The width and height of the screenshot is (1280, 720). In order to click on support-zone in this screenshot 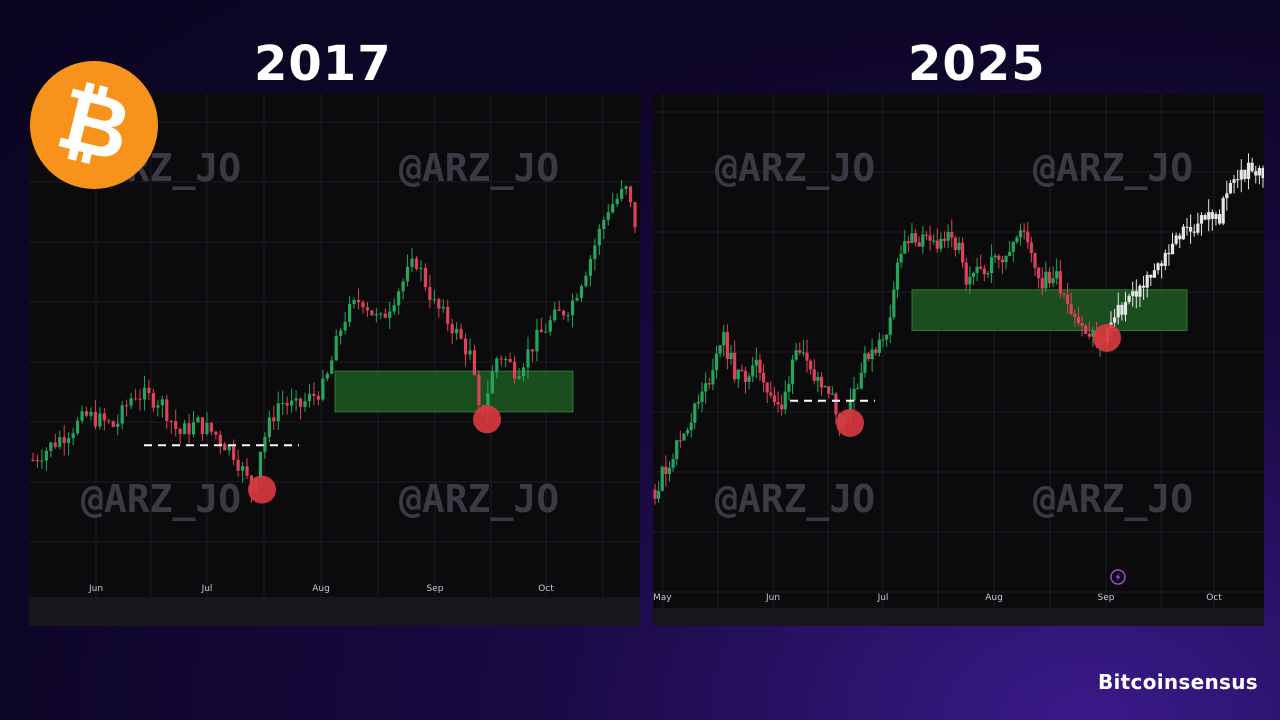, I will do `click(1049, 310)`.